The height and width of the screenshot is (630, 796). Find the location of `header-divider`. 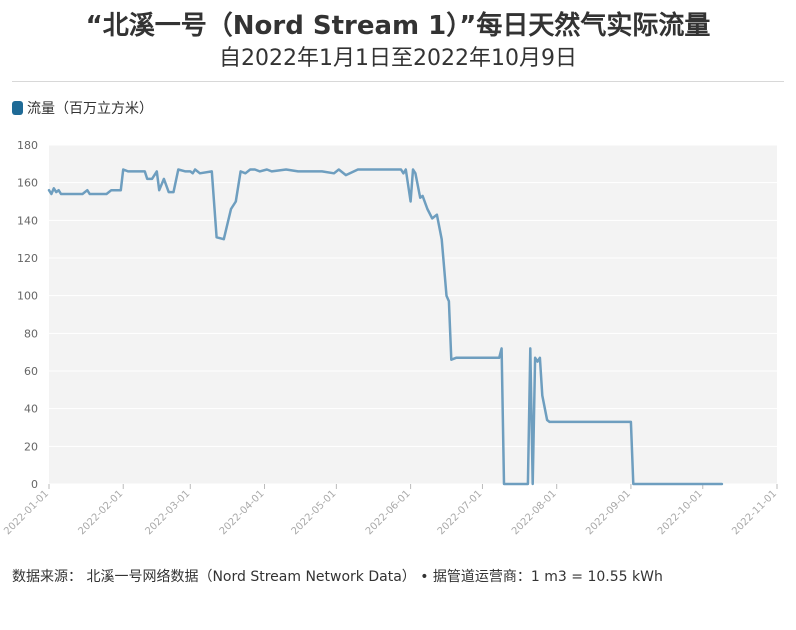

header-divider is located at coordinates (398, 81).